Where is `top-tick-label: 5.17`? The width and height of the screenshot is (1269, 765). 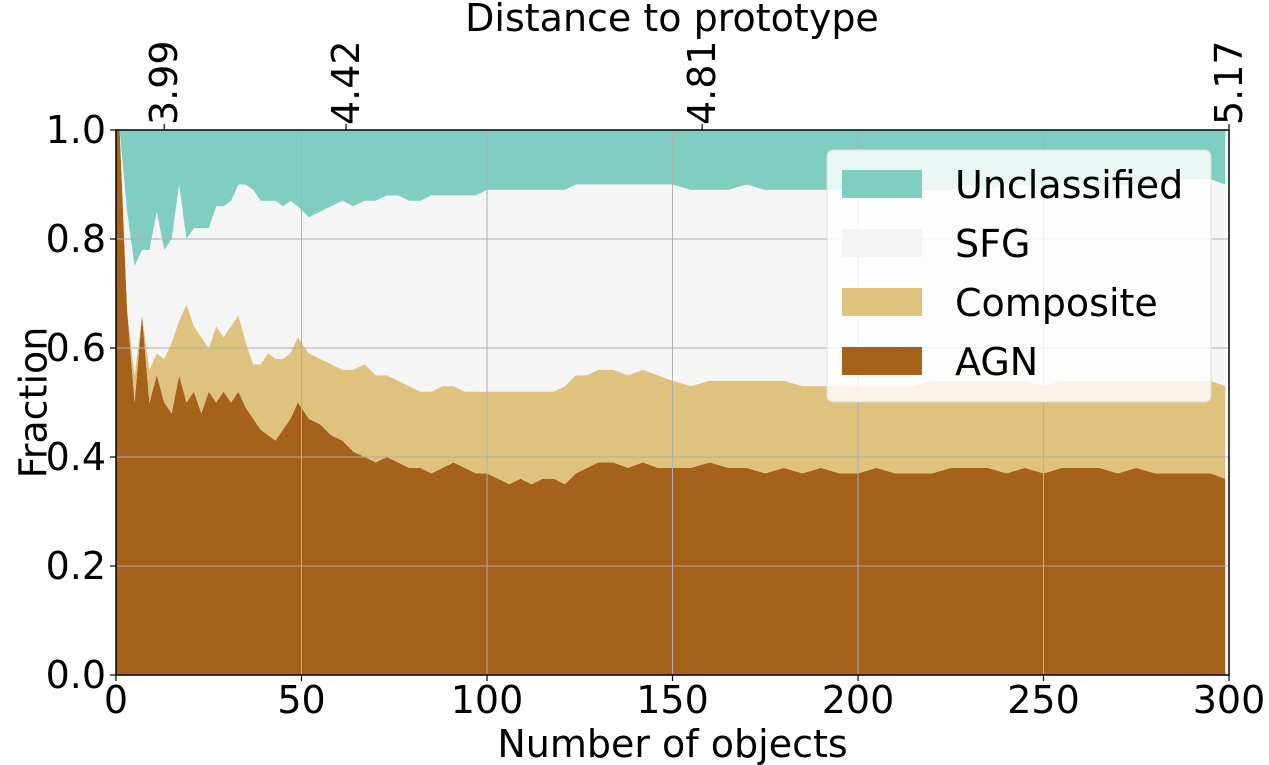 top-tick-label: 5.17 is located at coordinates (1229, 82).